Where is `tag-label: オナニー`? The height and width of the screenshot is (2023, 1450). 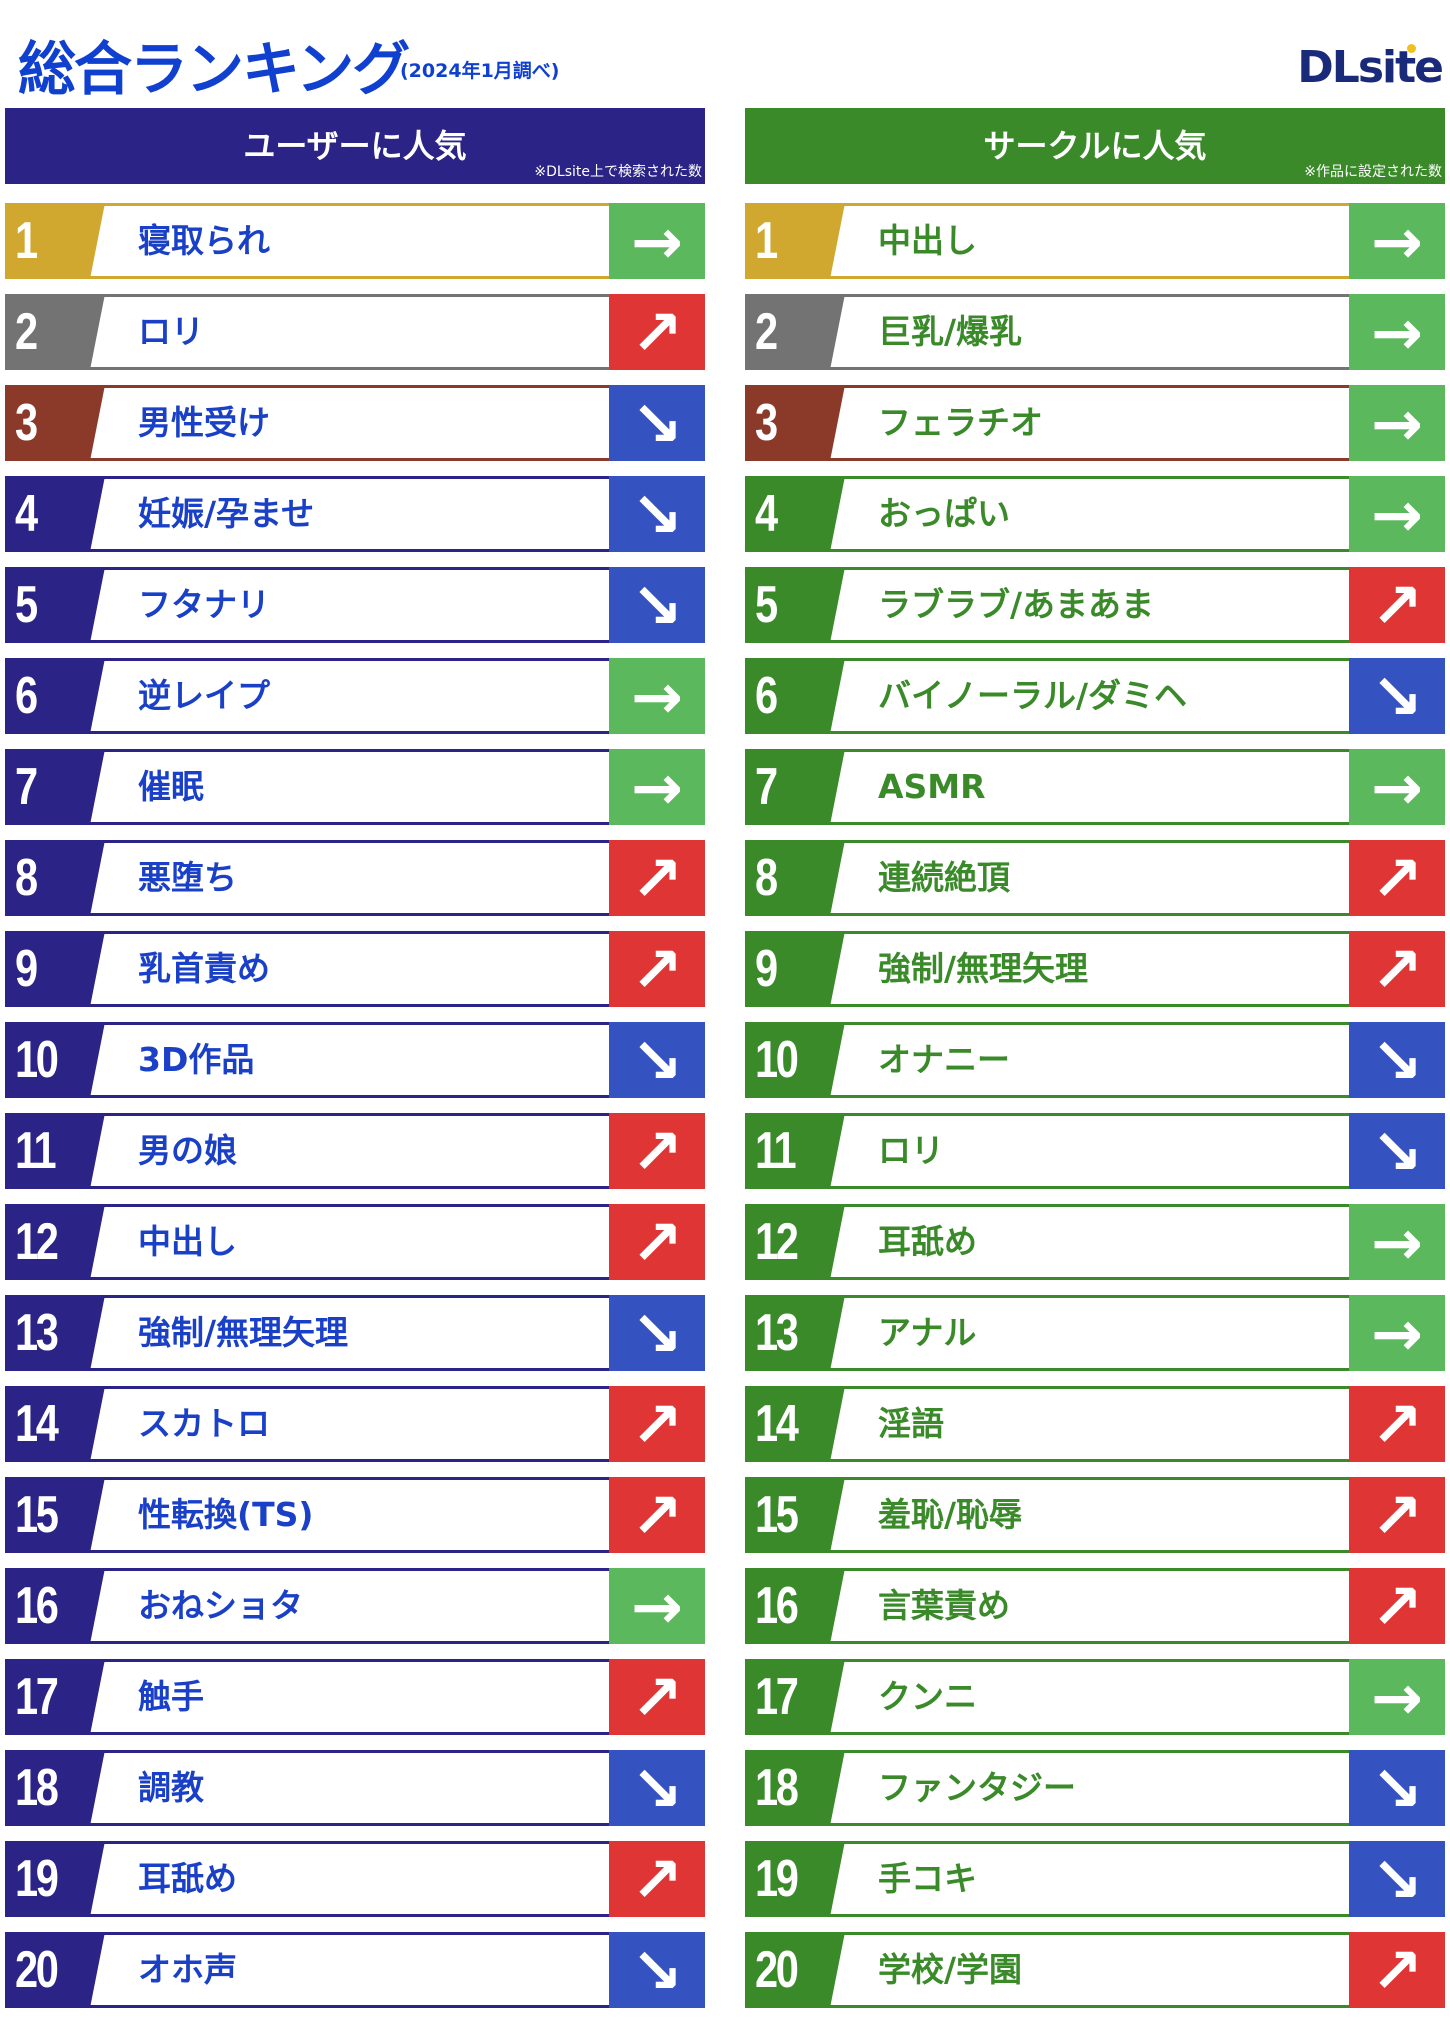 tag-label: オナニー is located at coordinates (944, 1059).